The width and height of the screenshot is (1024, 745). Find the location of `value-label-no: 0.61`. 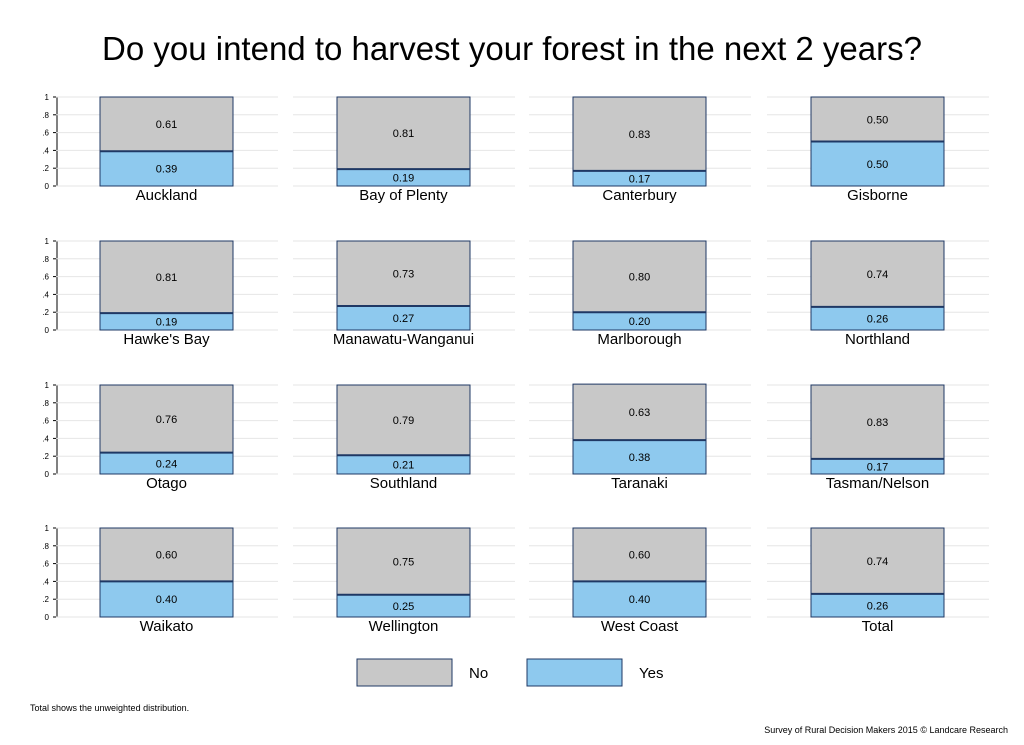

value-label-no: 0.61 is located at coordinates (166, 125).